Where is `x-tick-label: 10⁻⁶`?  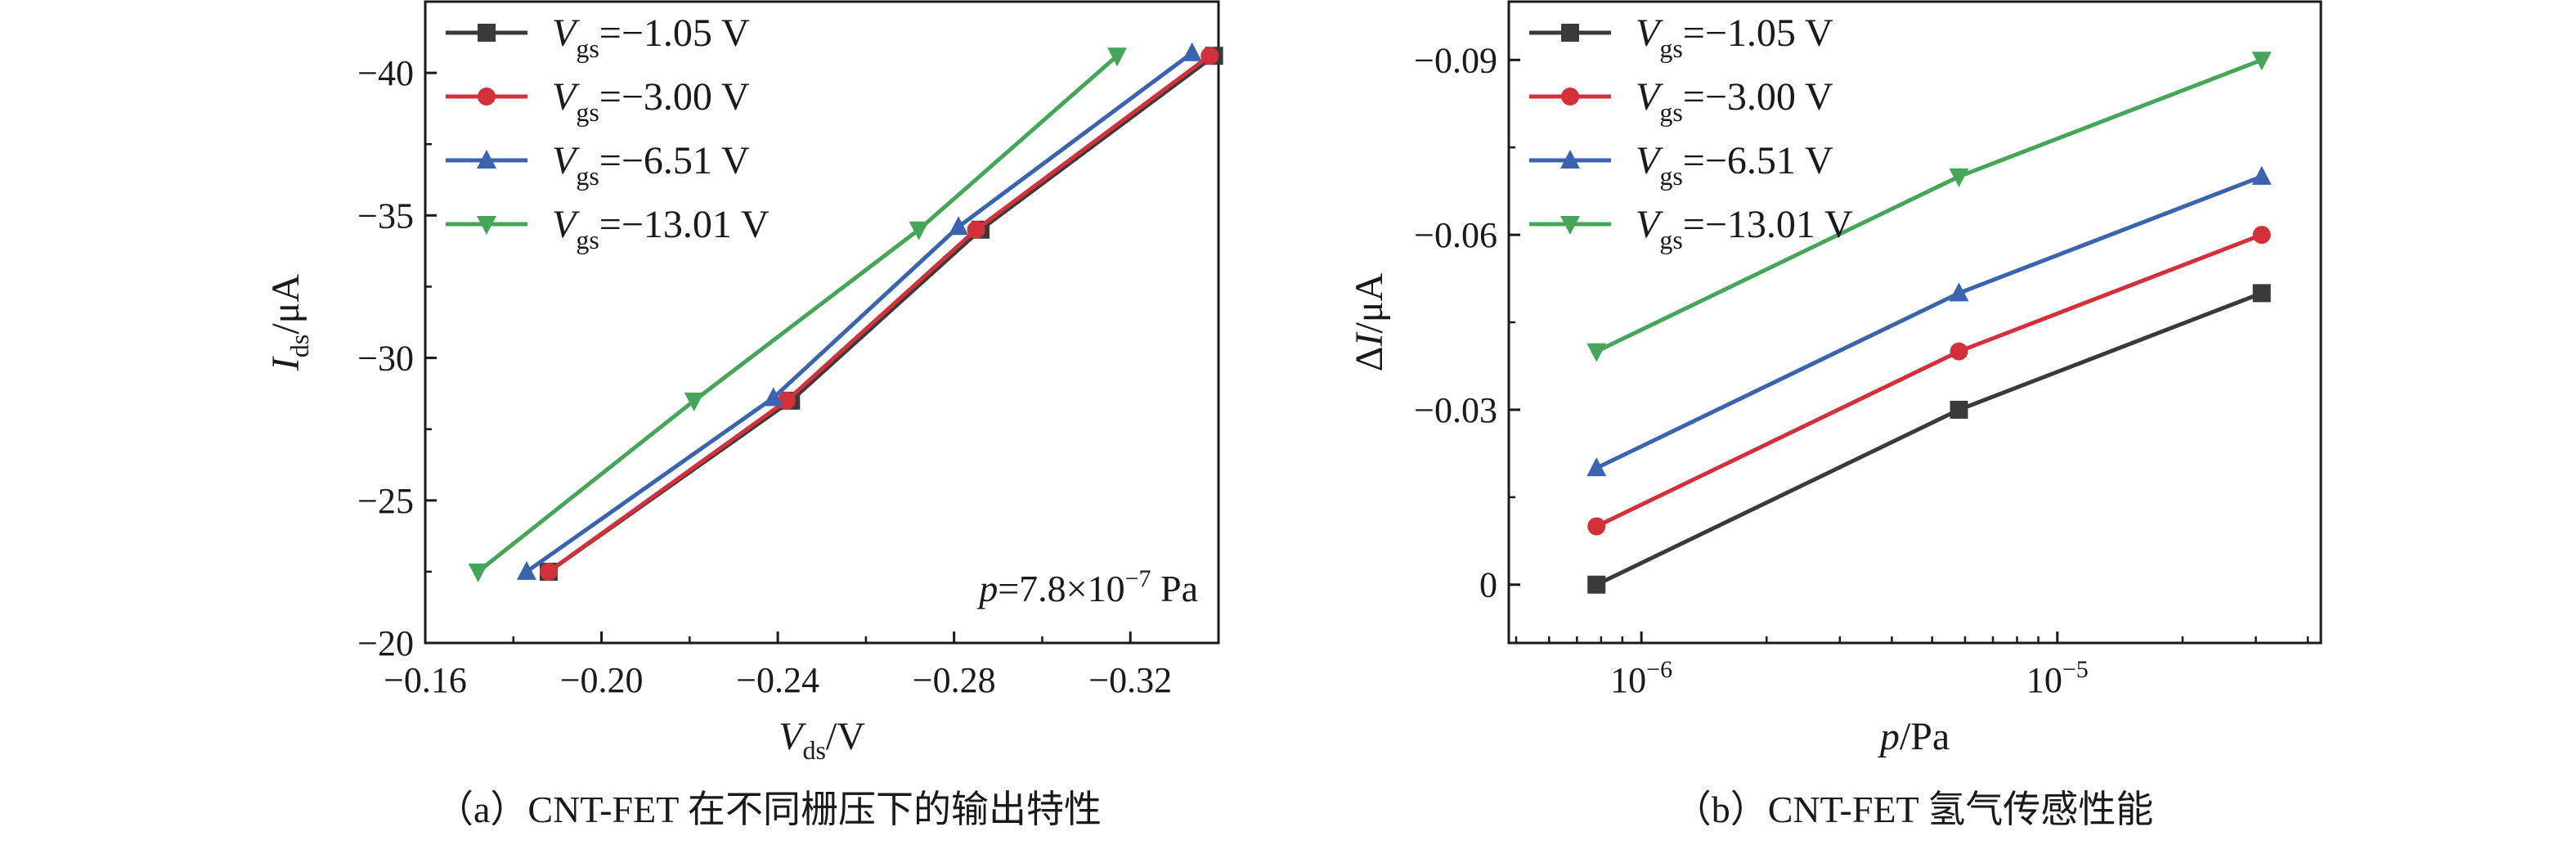 x-tick-label: 10⁻⁶ is located at coordinates (1641, 678).